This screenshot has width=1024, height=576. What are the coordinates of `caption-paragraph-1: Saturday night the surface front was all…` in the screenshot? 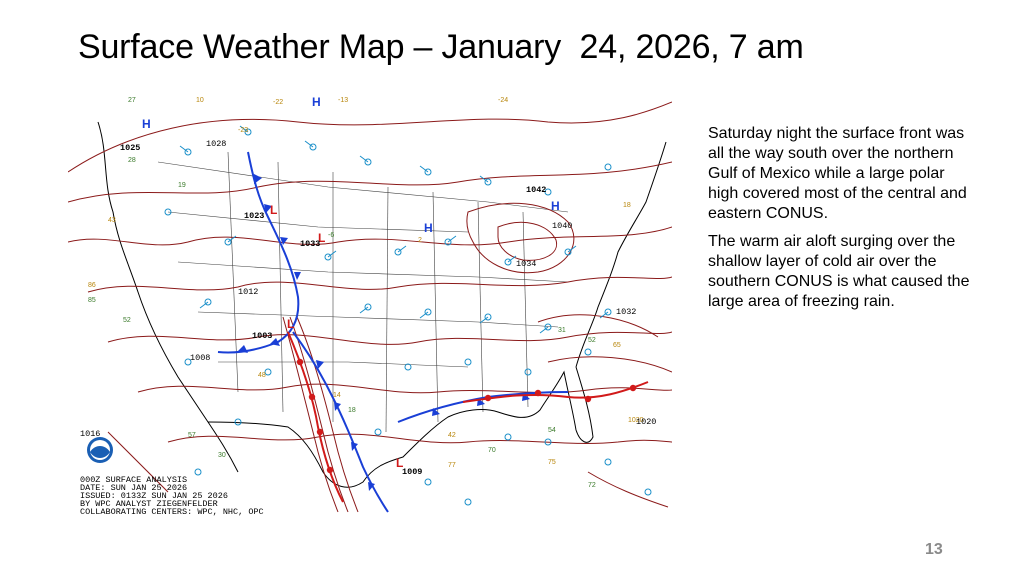 It's located at (837, 173).